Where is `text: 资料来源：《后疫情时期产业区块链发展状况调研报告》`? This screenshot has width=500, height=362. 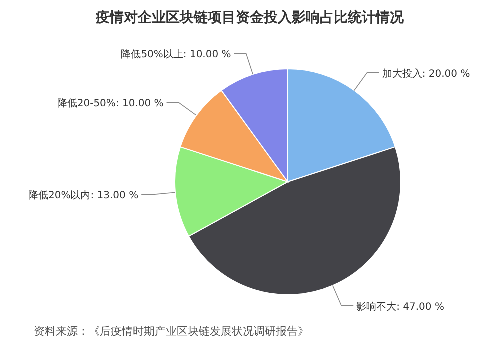 text: 资料来源：《后疫情时期产业区块链发展状况调研报告》 is located at coordinates (171, 331).